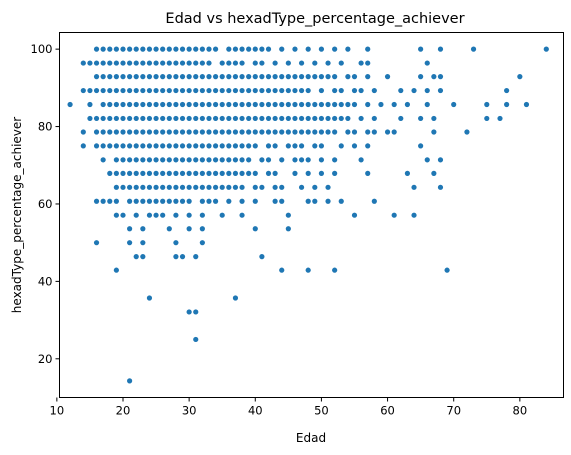 Image resolution: width=571 pixels, height=455 pixels. I want to click on x-tick-label: 60, so click(387, 411).